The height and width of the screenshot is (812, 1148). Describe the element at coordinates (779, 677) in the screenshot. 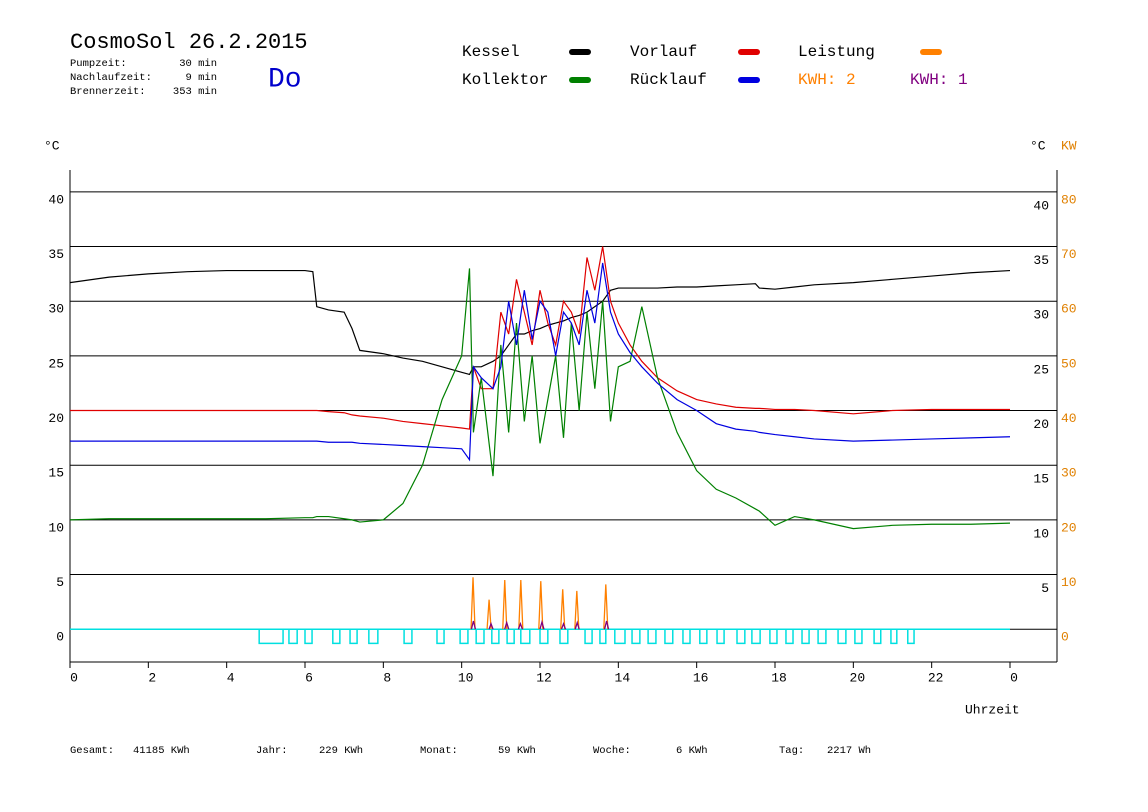

I see `x-tick-label: 18` at that location.